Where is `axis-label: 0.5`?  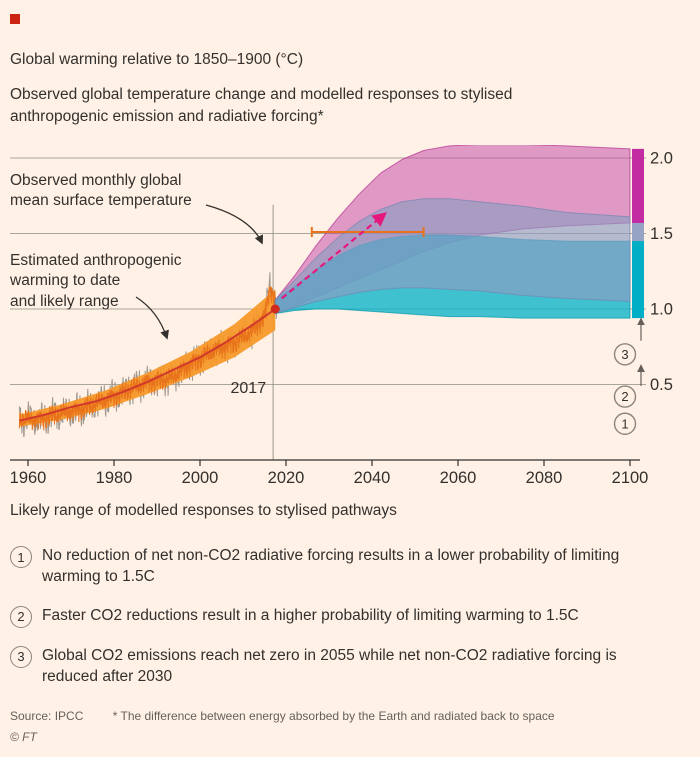
axis-label: 0.5 is located at coordinates (661, 385).